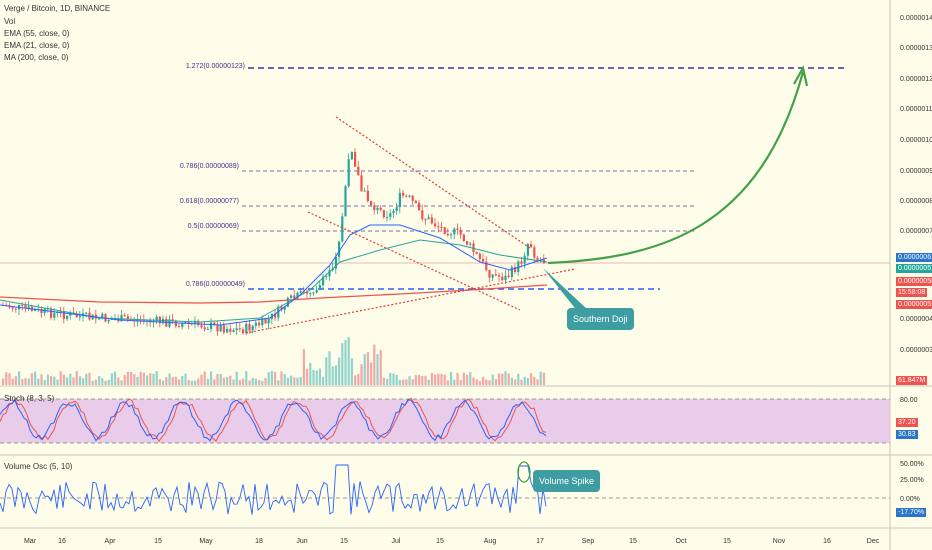 The height and width of the screenshot is (550, 932). What do you see at coordinates (36, 57) in the screenshot?
I see `ma200-label: MA (200, close, 0)` at bounding box center [36, 57].